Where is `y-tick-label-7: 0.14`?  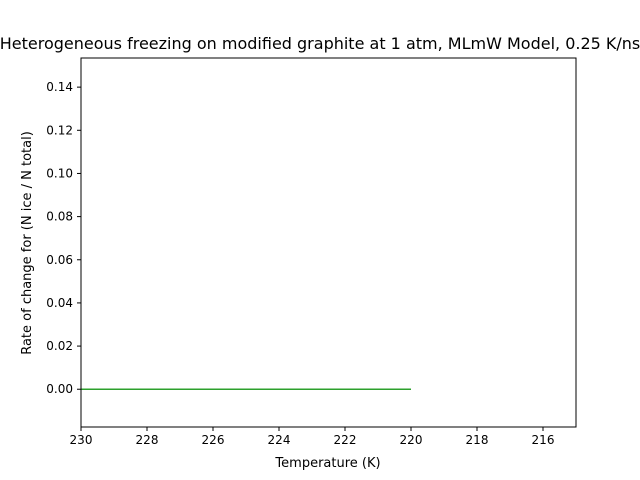
y-tick-label-7: 0.14 is located at coordinates (59, 87).